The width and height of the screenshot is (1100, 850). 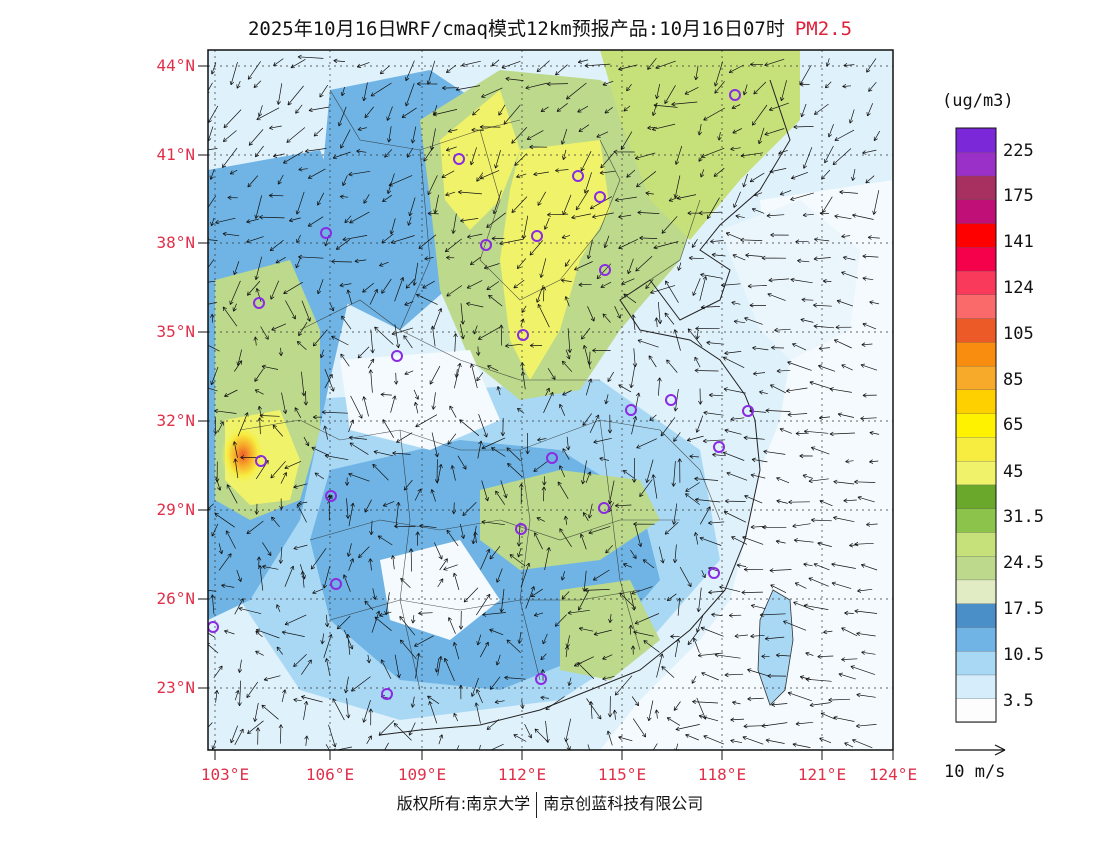 What do you see at coordinates (175, 598) in the screenshot?
I see `lat-label-26n: 26°N` at bounding box center [175, 598].